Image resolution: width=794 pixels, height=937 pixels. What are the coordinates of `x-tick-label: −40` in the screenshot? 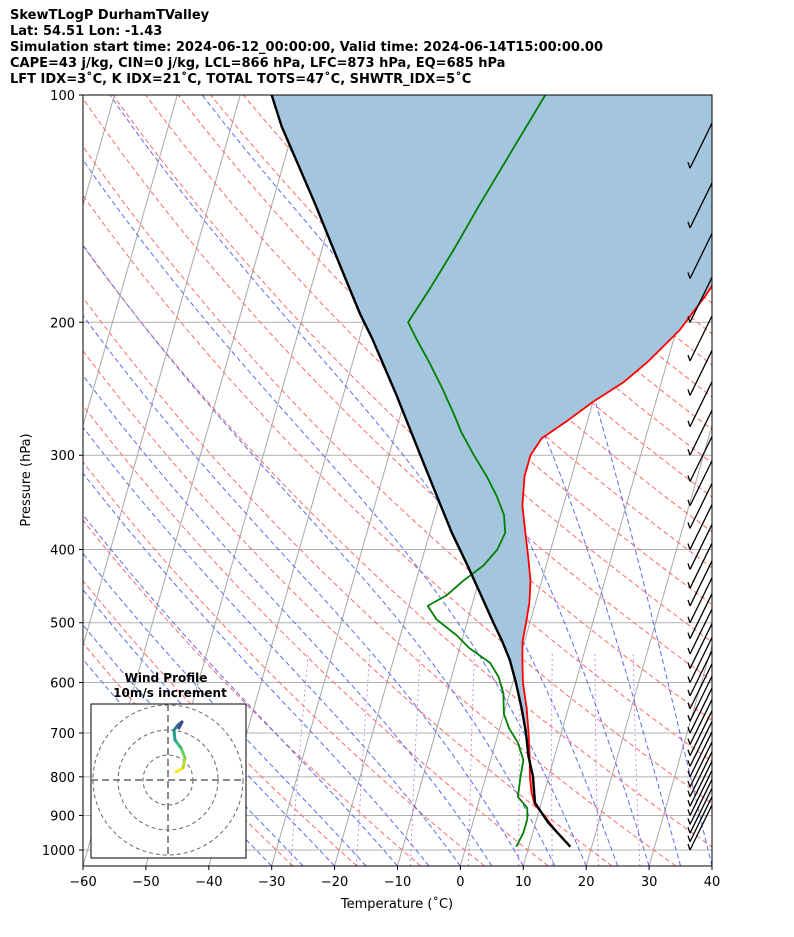 It's located at (208, 882).